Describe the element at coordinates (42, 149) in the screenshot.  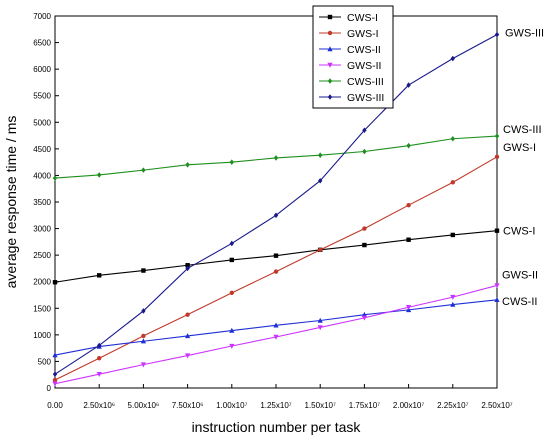
I see `y-tick-label: 4500` at that location.